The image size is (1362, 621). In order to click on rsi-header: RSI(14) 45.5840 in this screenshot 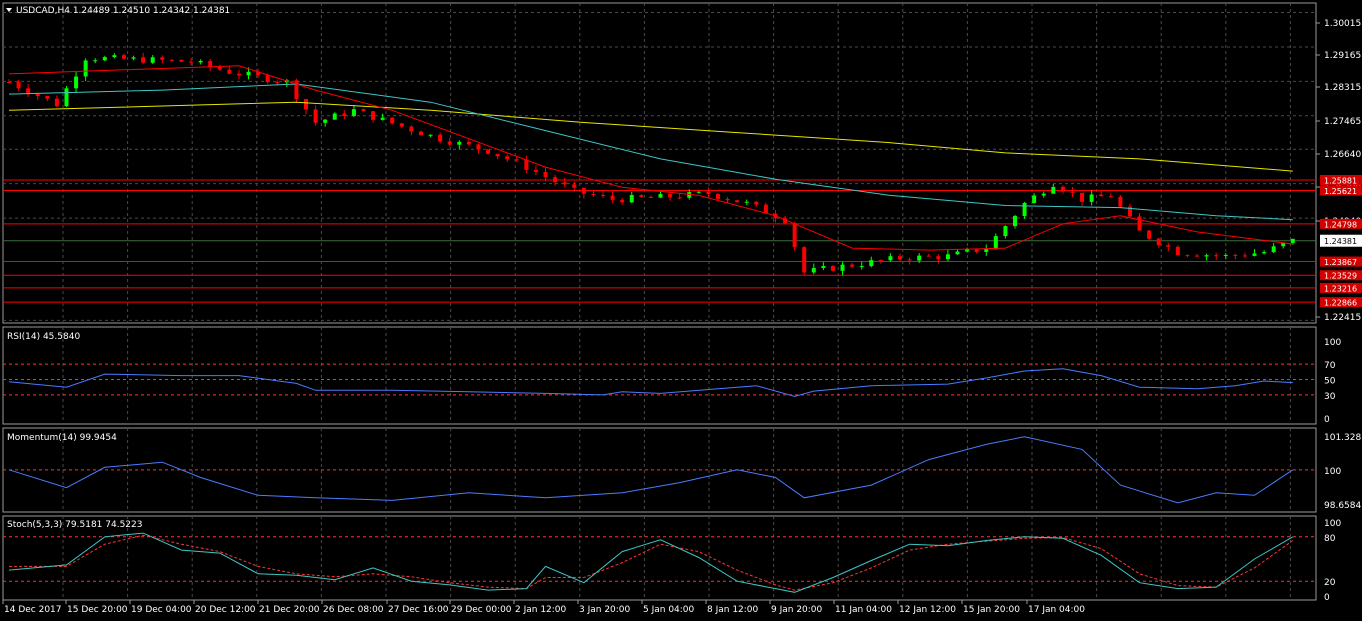, I will do `click(43, 337)`.